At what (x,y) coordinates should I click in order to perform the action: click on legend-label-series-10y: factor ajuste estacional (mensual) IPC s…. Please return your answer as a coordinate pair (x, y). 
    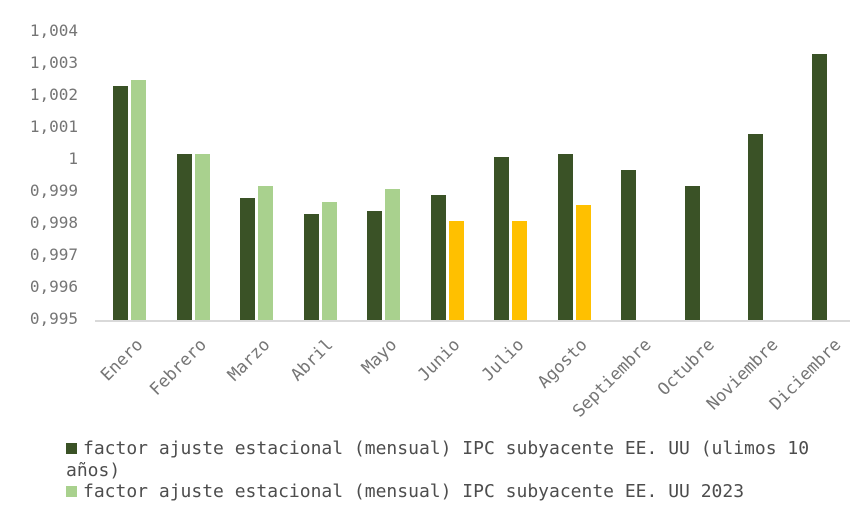
    Looking at the image, I should click on (438, 459).